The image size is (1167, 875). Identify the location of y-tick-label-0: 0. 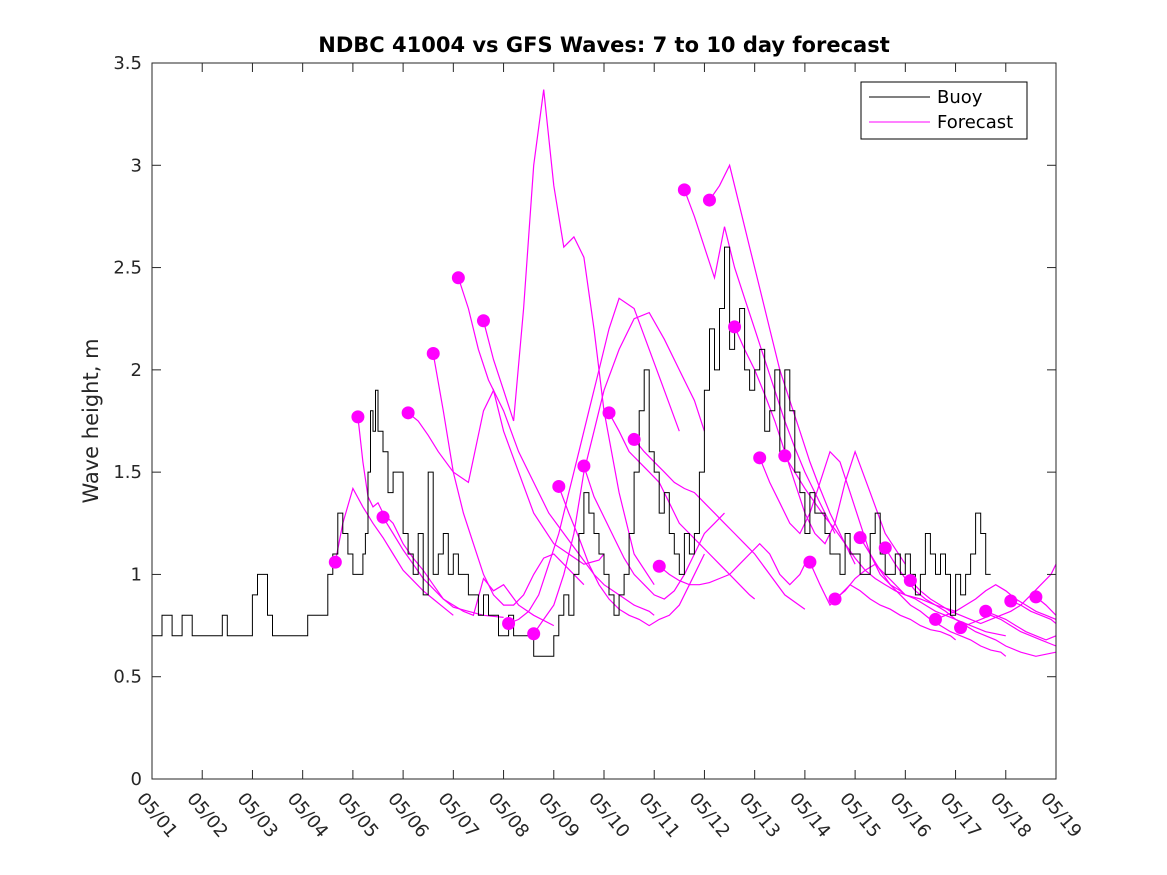
(136, 779).